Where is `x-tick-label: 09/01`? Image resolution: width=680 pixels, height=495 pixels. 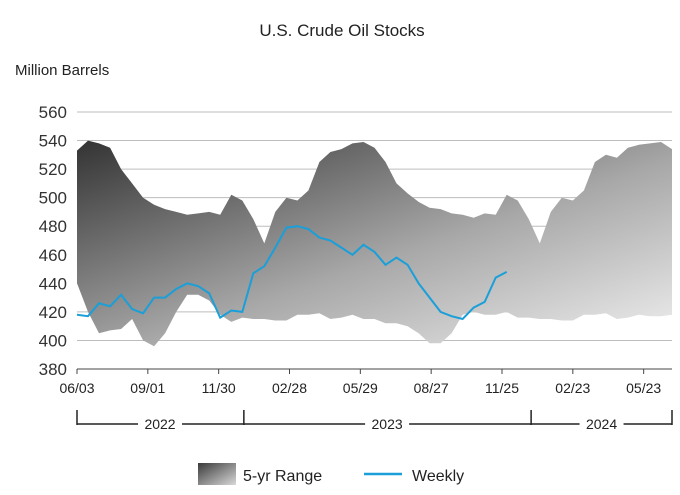
x-tick-label: 09/01 is located at coordinates (147, 388).